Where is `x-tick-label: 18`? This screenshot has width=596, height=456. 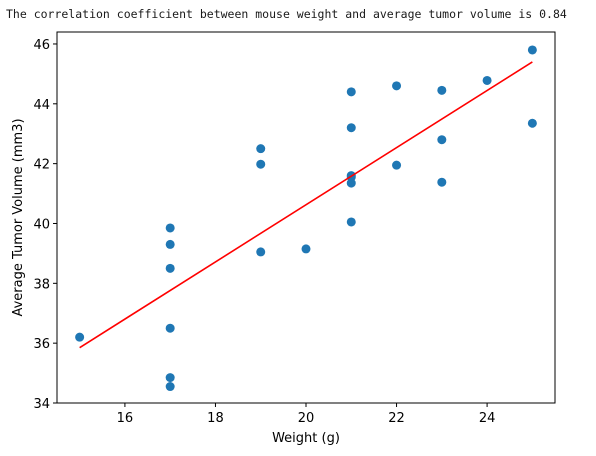 x-tick-label: 18 is located at coordinates (215, 418).